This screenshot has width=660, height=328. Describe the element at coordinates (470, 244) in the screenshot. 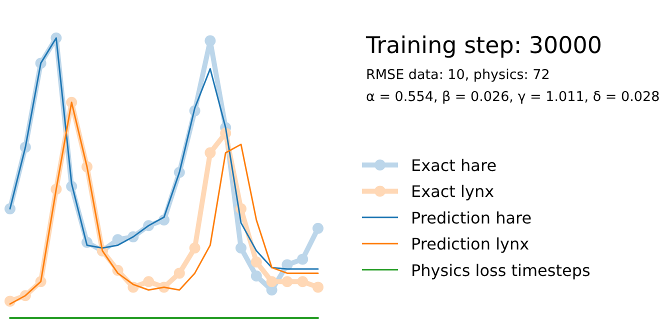

I see `legend-label: Prediction lynx` at that location.